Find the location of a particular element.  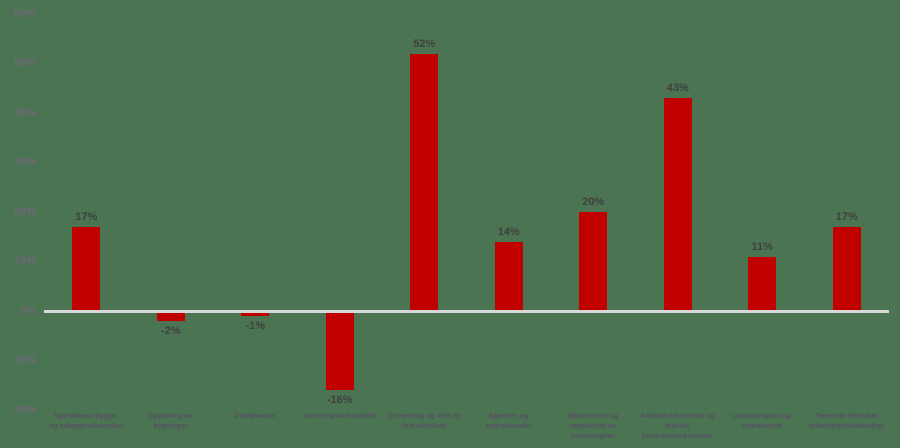

category-label: Handel med og reparasjon av motorvogner is located at coordinates (592, 426).